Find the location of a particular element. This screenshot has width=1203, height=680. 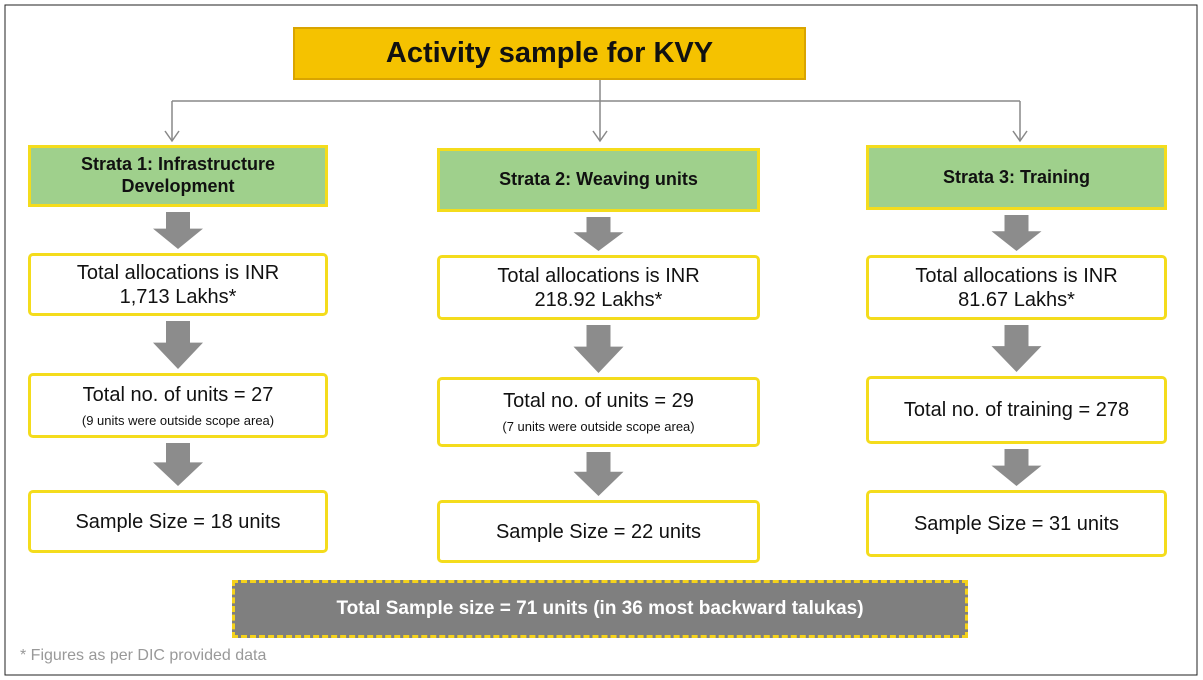

text-line: Sample Size = 22 units is located at coordinates (598, 531).